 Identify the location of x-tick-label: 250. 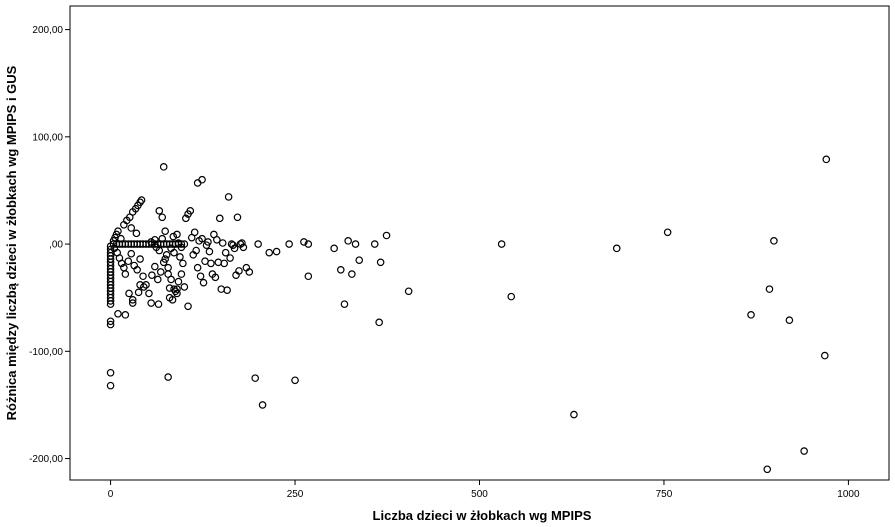
(295, 494).